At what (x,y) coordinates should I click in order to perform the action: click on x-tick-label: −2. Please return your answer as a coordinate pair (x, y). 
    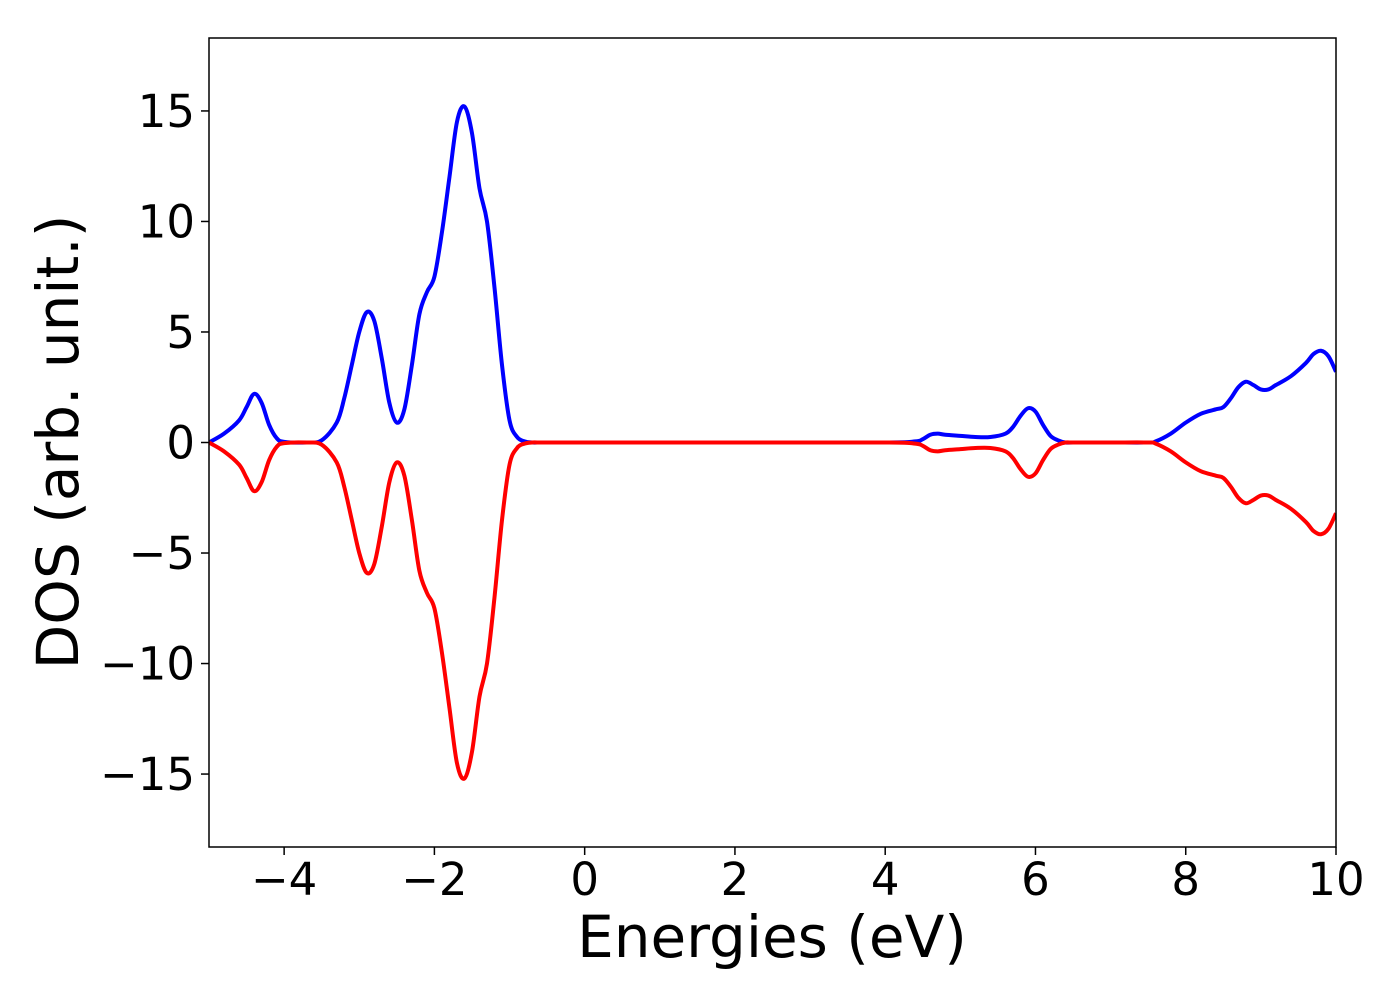
    Looking at the image, I should click on (434, 879).